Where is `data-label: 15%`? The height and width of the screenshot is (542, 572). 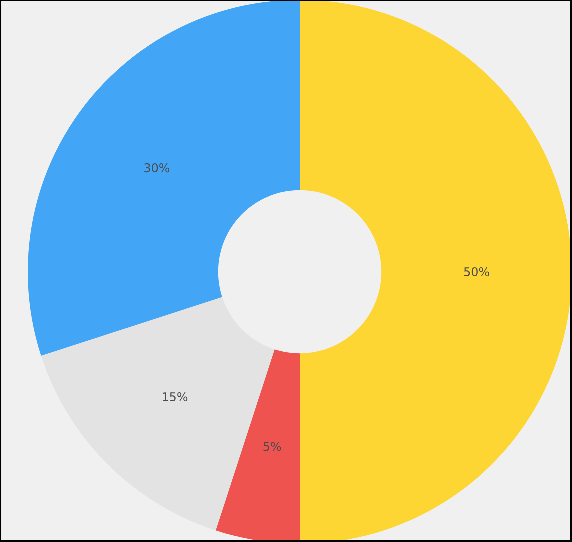
data-label: 15% is located at coordinates (175, 397).